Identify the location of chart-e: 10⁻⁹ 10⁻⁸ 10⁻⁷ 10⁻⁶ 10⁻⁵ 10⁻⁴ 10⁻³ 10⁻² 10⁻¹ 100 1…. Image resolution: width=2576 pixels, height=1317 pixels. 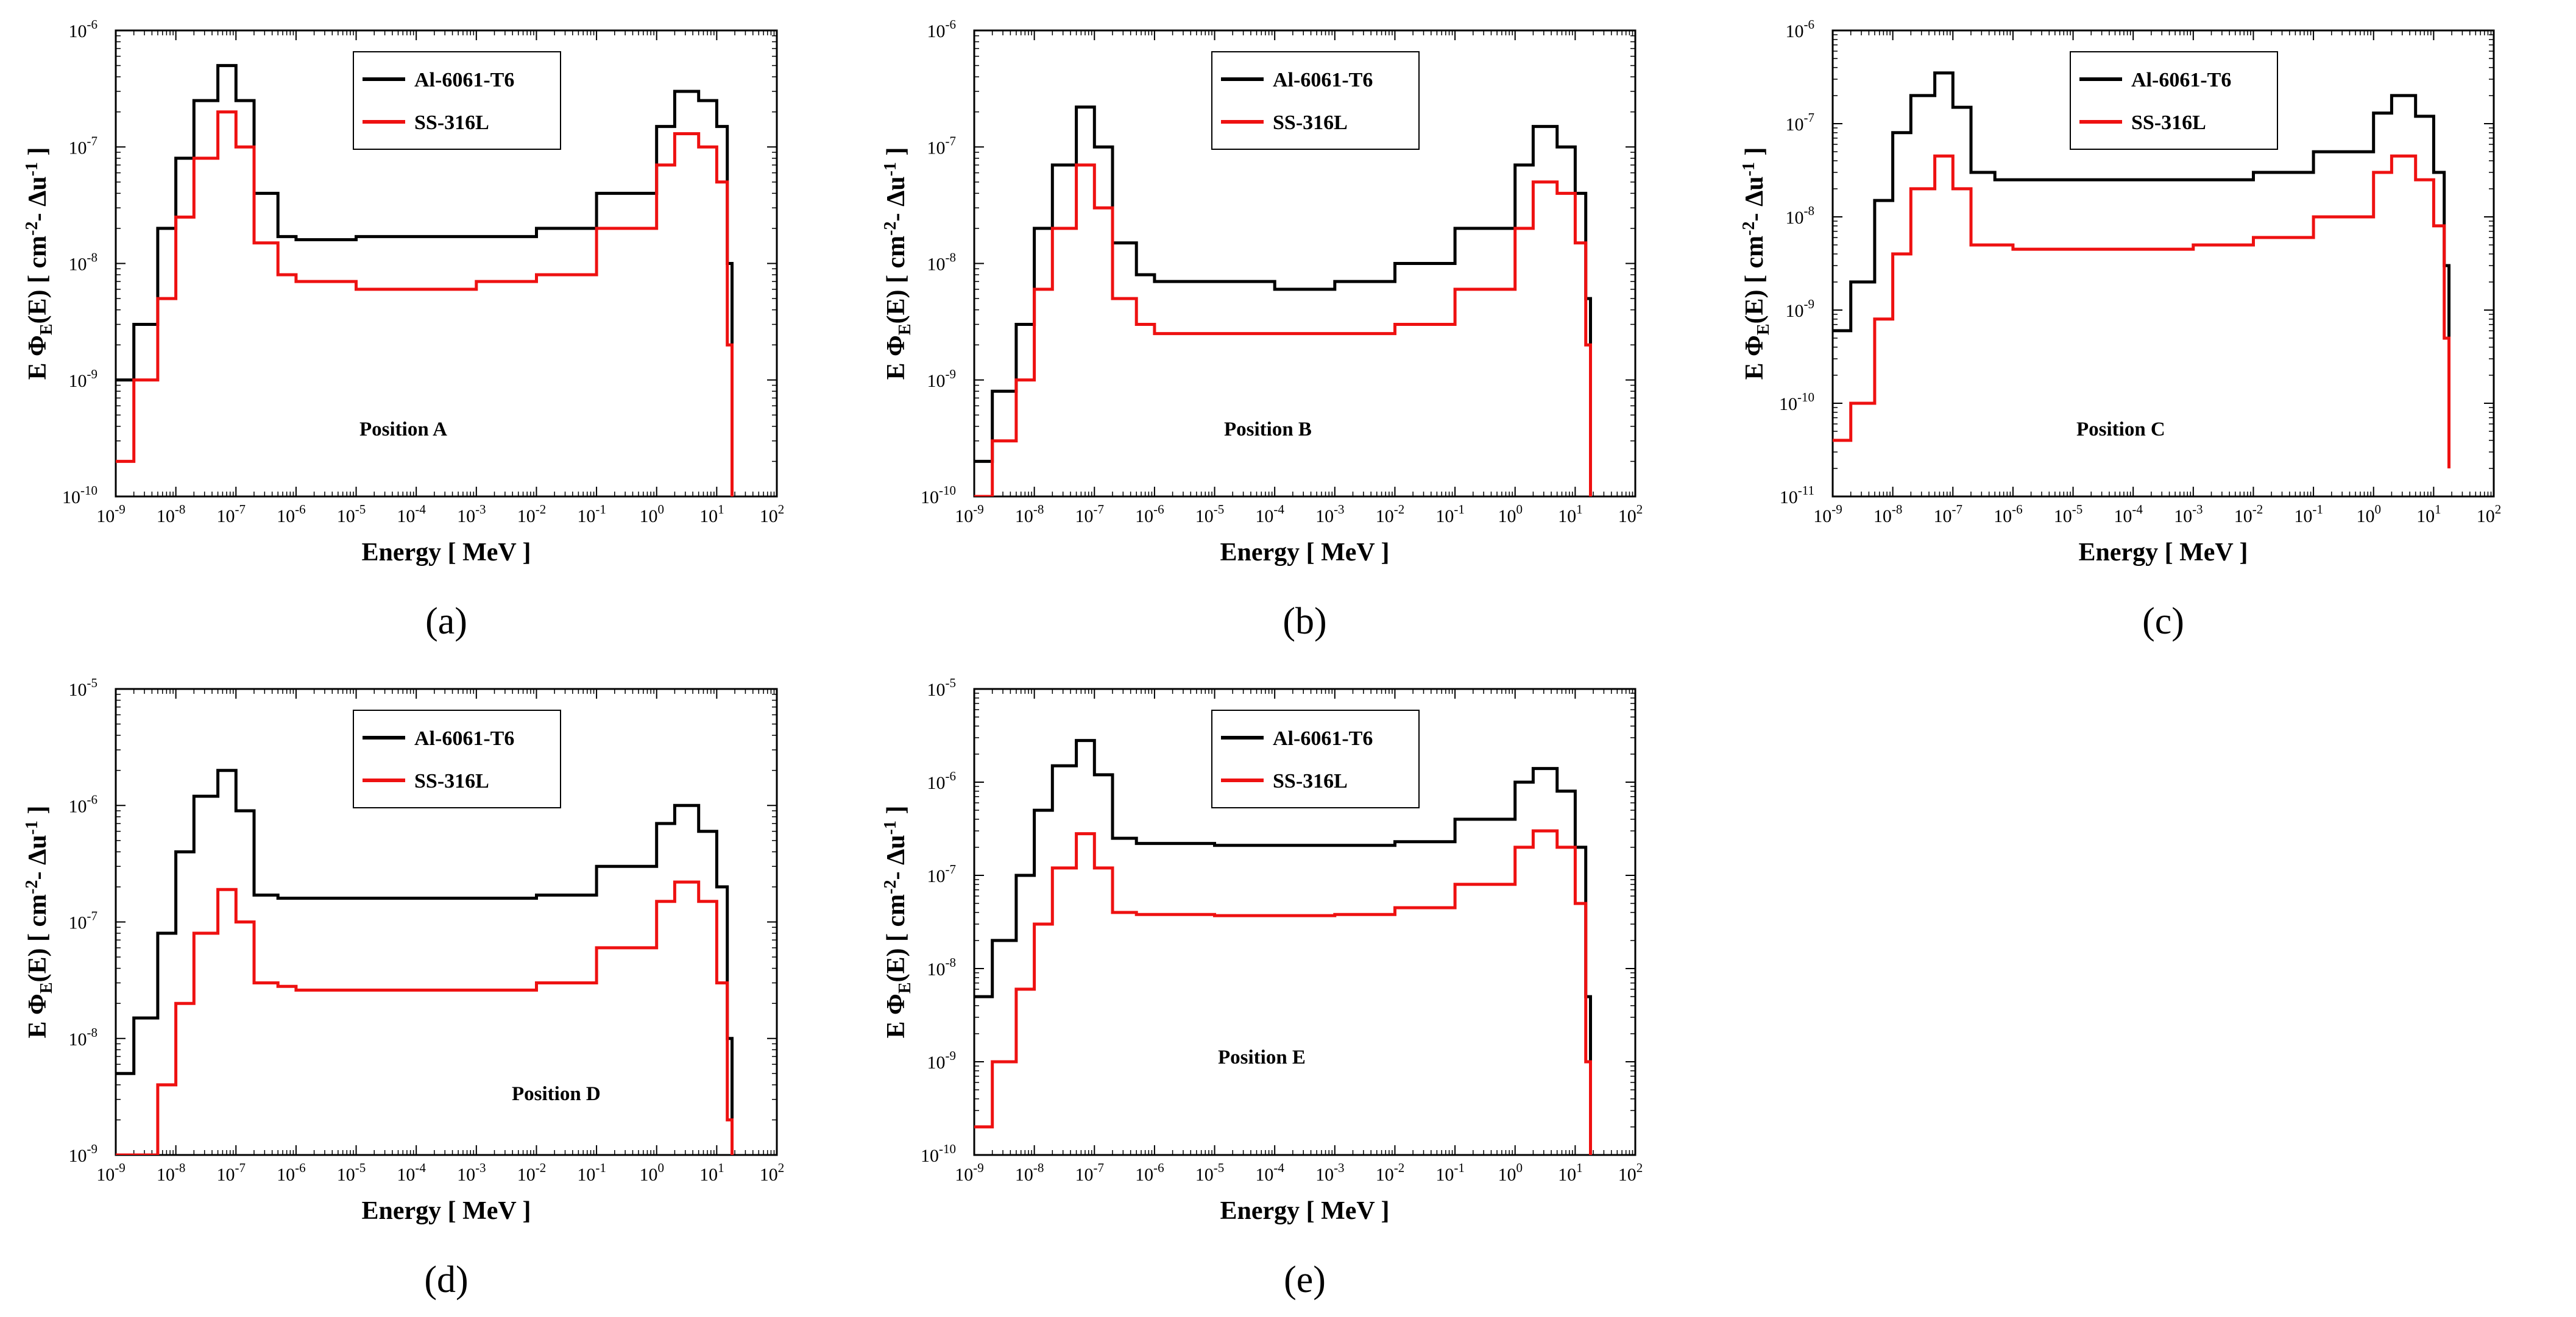
(1262, 988).